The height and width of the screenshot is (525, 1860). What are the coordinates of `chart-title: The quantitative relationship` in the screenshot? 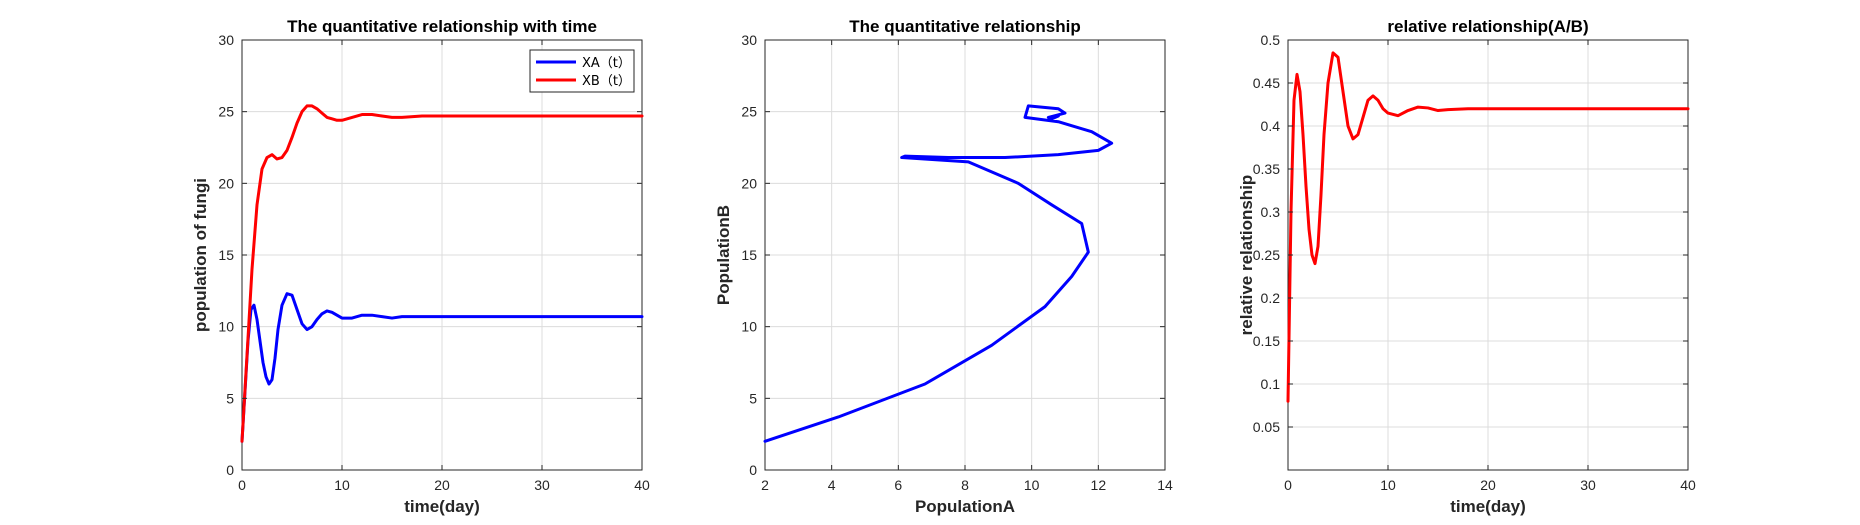 It's located at (964, 26).